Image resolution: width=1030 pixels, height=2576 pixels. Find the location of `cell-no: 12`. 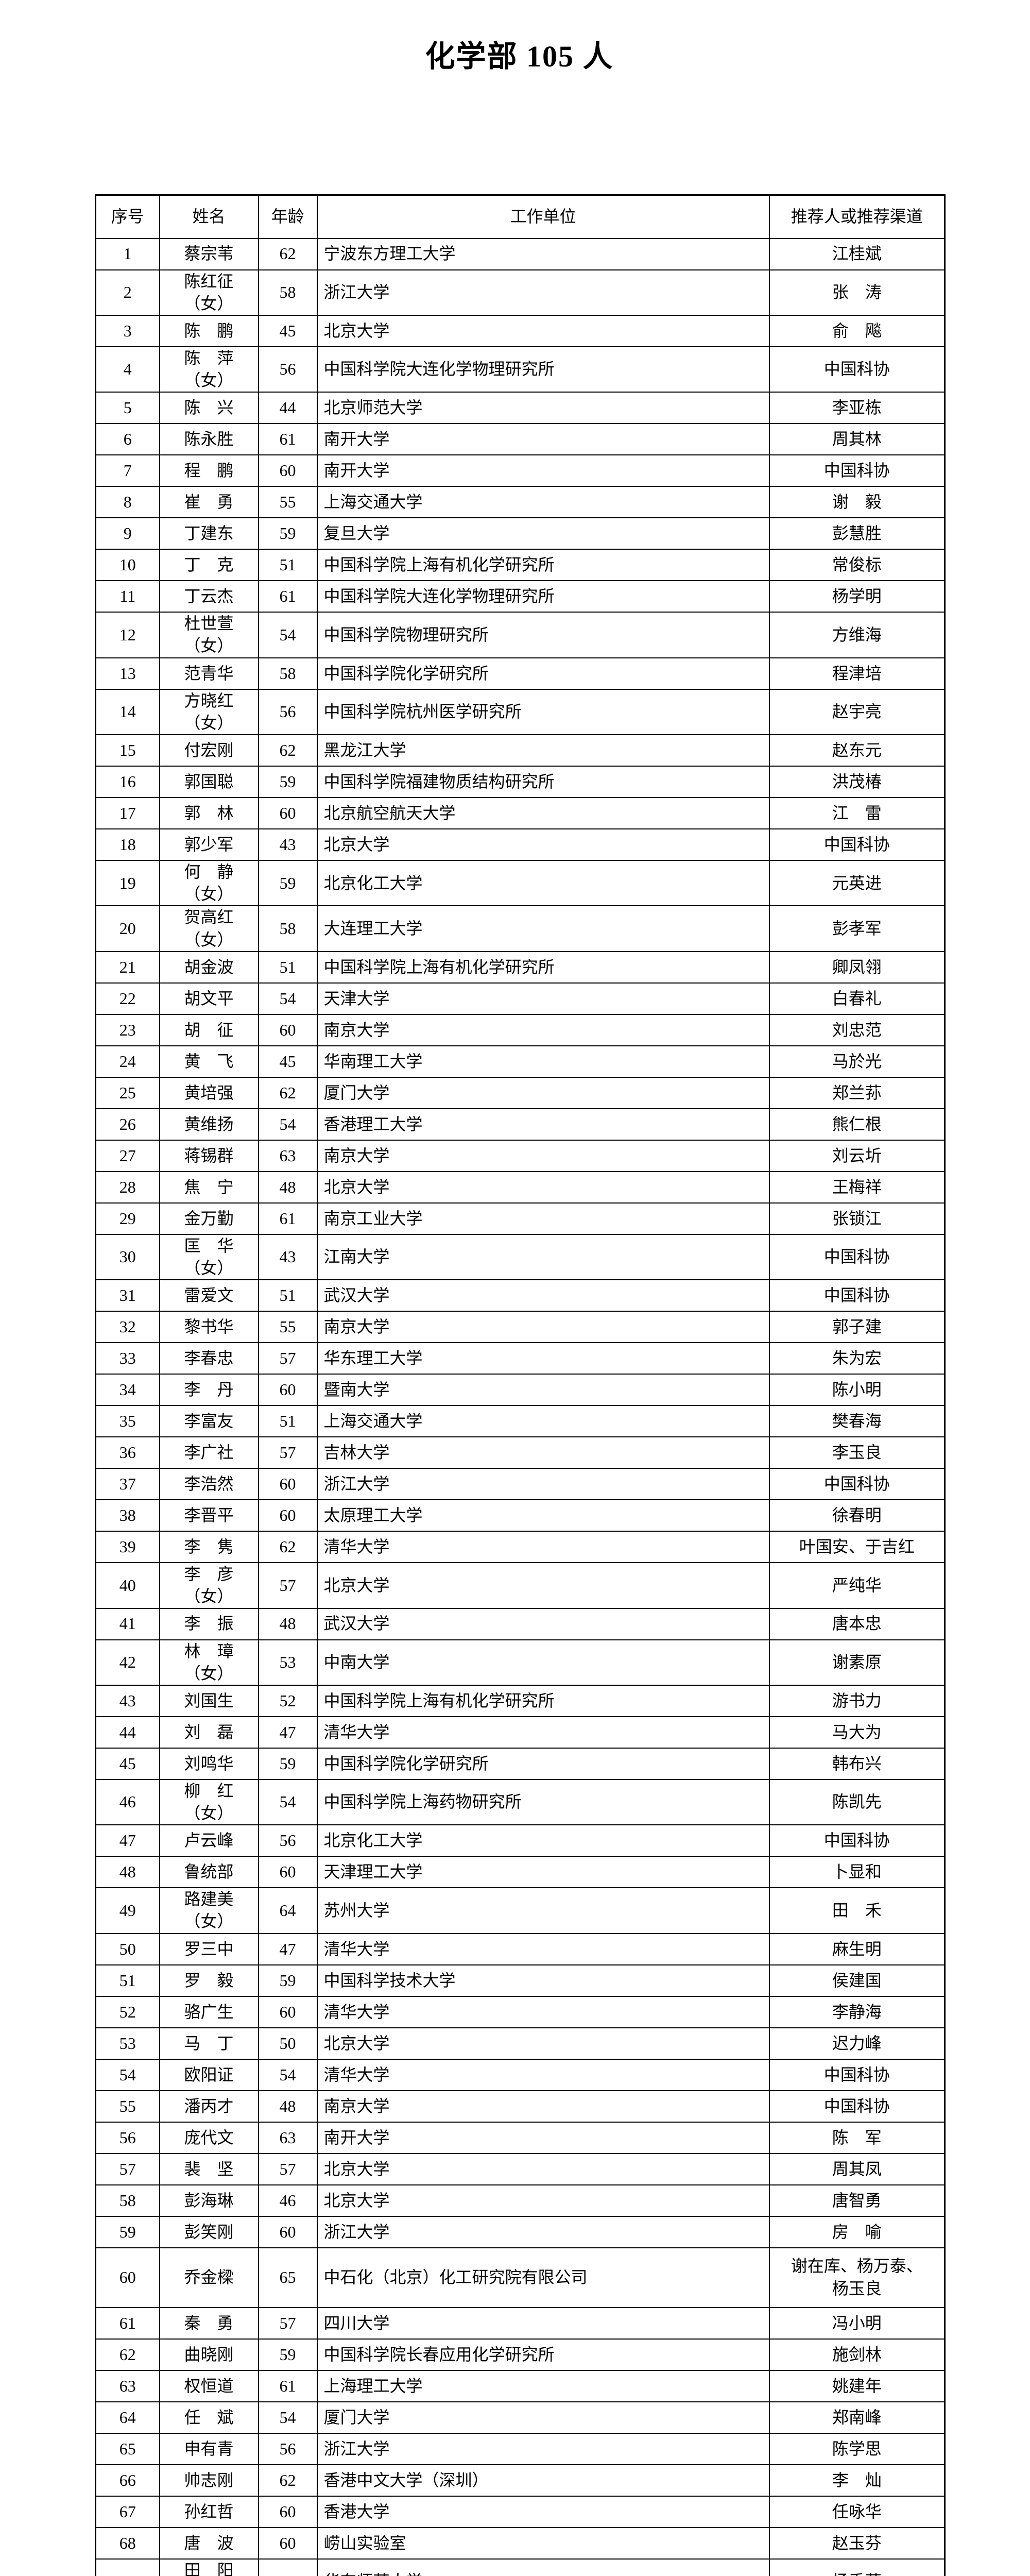

cell-no: 12 is located at coordinates (127, 635).